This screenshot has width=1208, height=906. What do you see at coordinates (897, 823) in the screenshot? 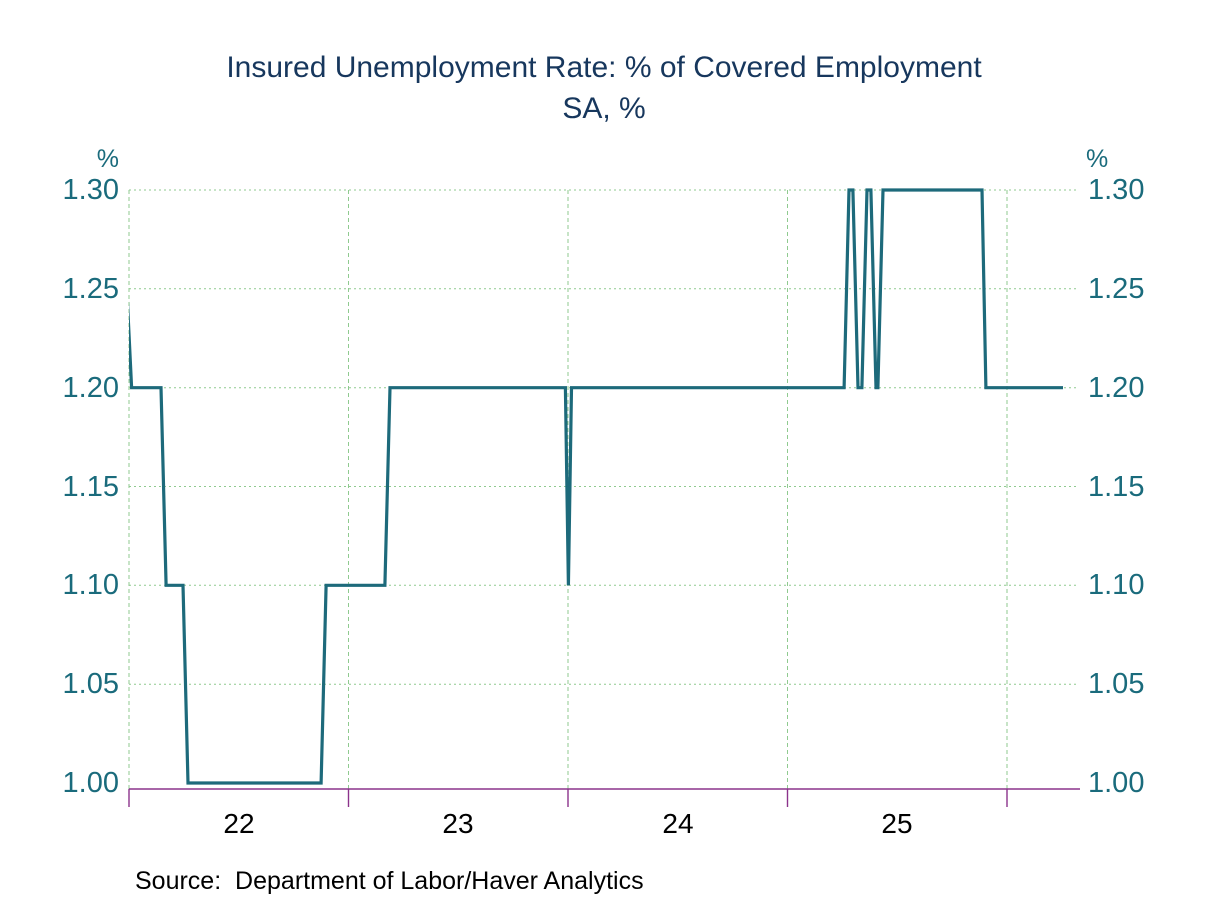
I see `x-tick-label: 25` at bounding box center [897, 823].